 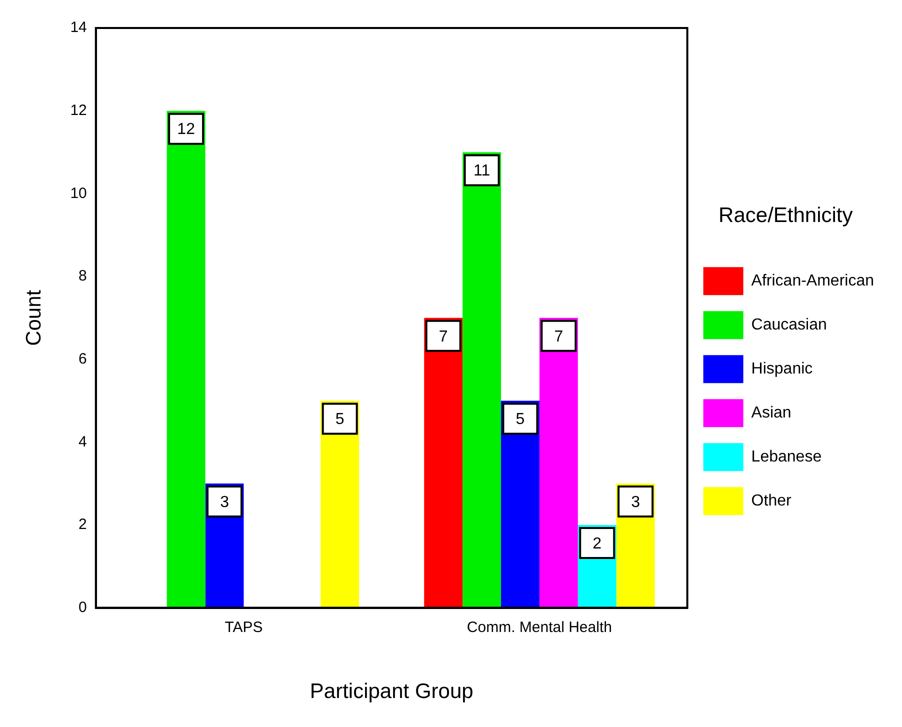 I want to click on y-tick-label: 10, so click(x=78, y=193).